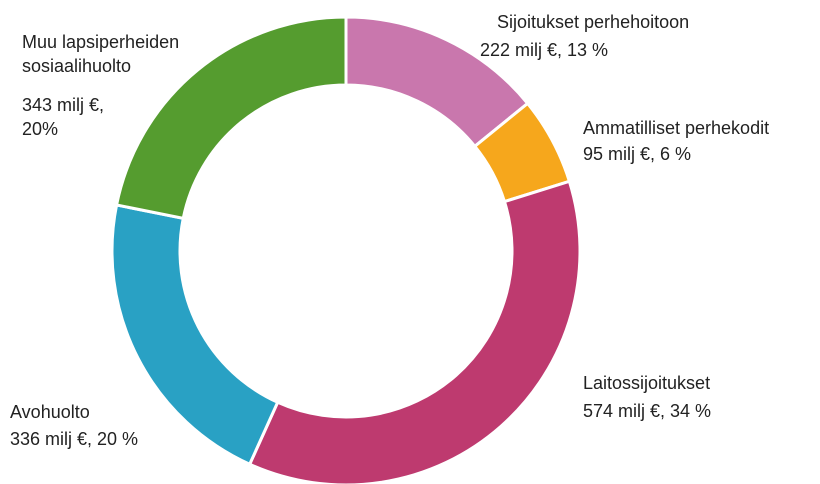  I want to click on value-label: 574 milj €, 34 %, so click(647, 411).